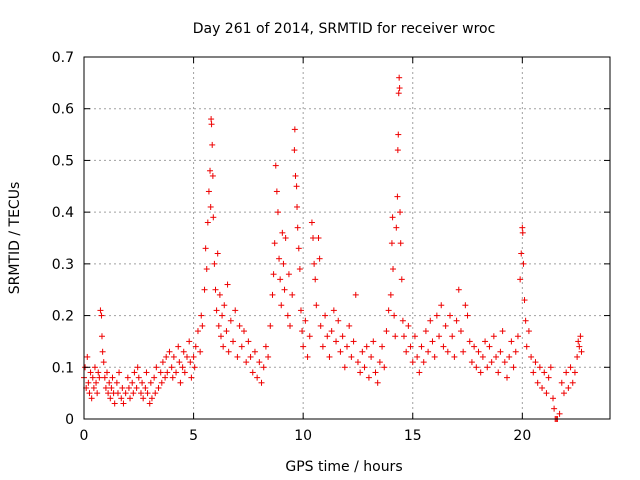 This screenshot has width=640, height=480. Describe the element at coordinates (63, 265) in the screenshot. I see `y-tick-label: 0.3` at that location.